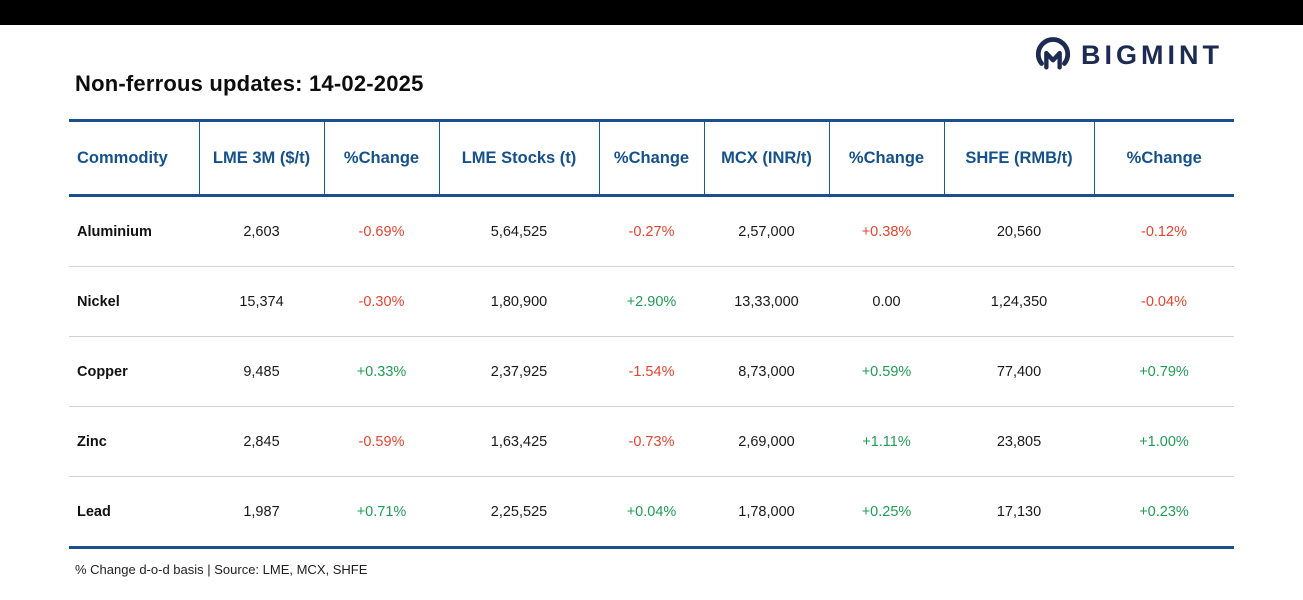 This screenshot has height=600, width=1303. What do you see at coordinates (519, 371) in the screenshot?
I see `lme-stocks-cell: 2,37,925` at bounding box center [519, 371].